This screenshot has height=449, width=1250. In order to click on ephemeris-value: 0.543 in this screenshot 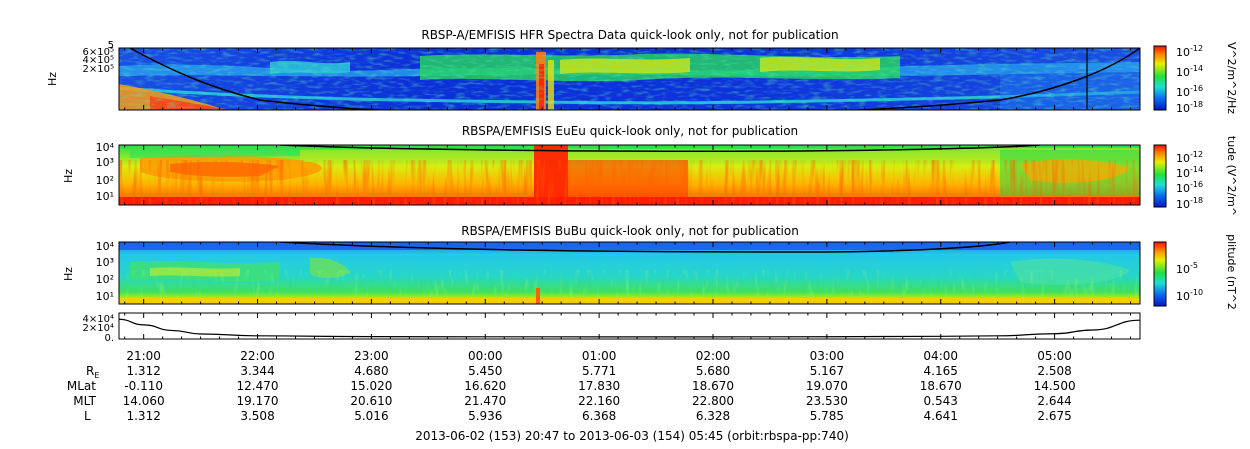, I will do `click(941, 401)`.